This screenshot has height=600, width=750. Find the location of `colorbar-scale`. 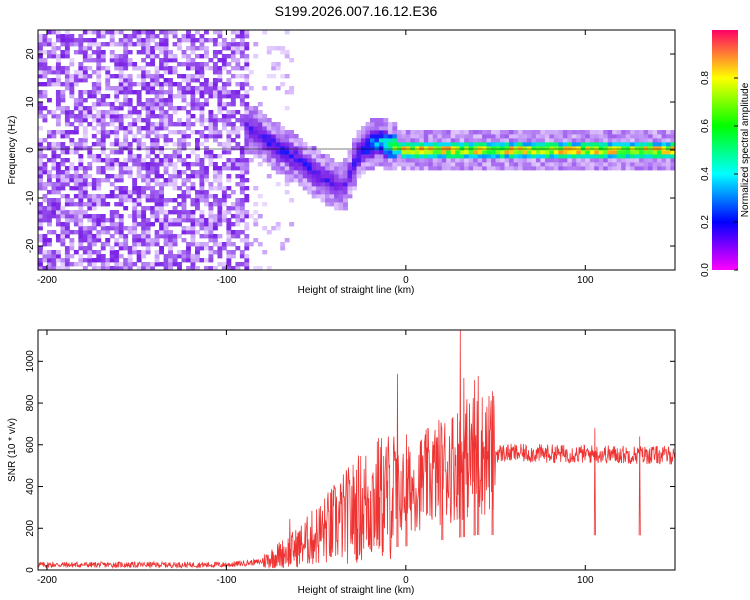

colorbar-scale is located at coordinates (725, 150).